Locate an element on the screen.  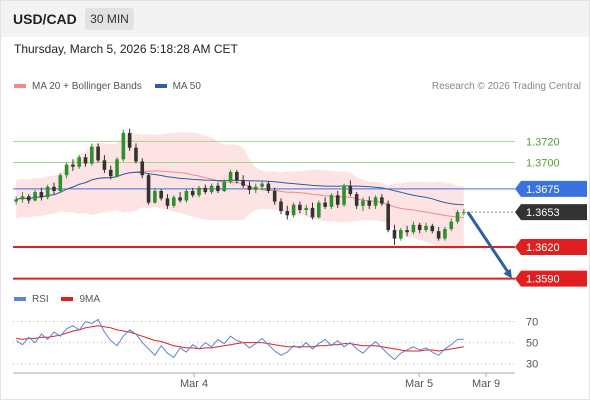
projection-arrow-head is located at coordinates (507, 273).